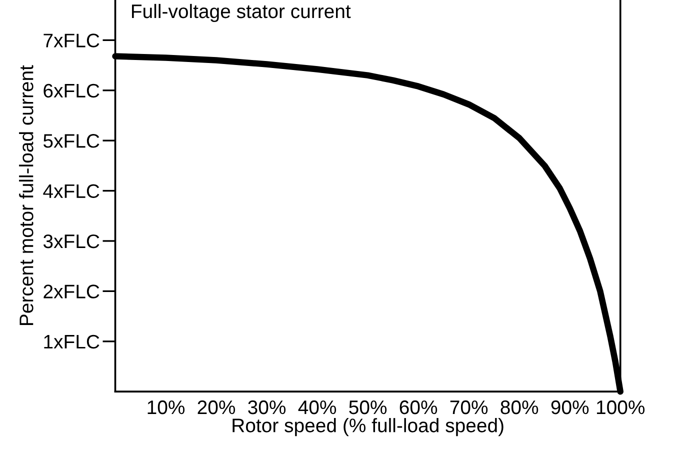 The height and width of the screenshot is (458, 678). I want to click on y-axis-title: Percent motor full-load current, so click(26, 195).